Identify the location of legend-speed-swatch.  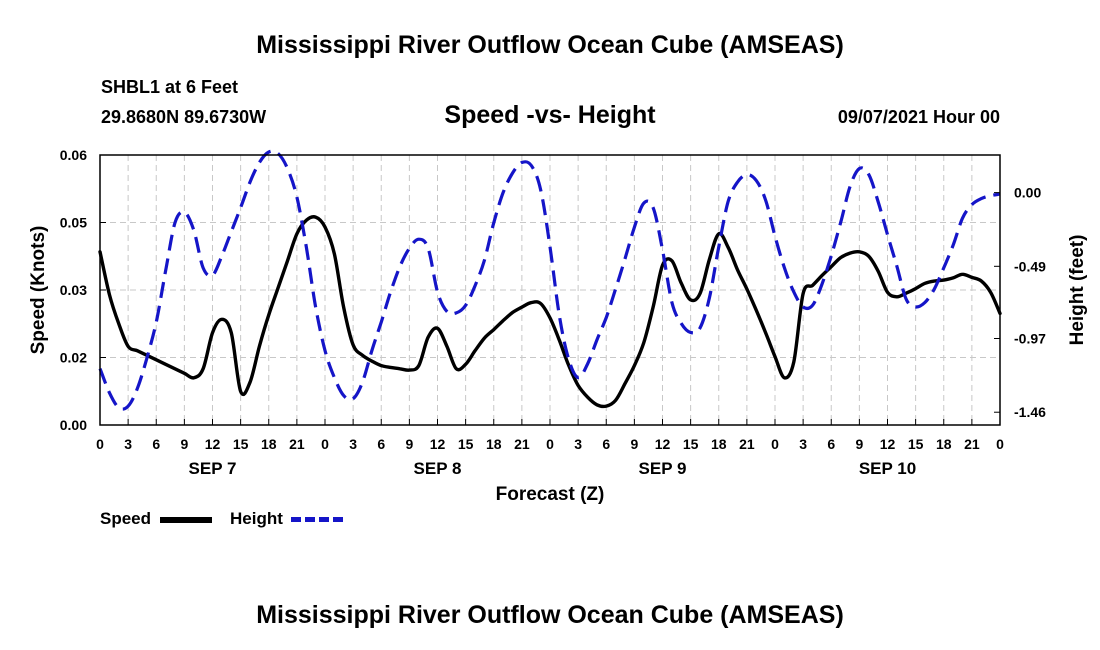
(186, 520).